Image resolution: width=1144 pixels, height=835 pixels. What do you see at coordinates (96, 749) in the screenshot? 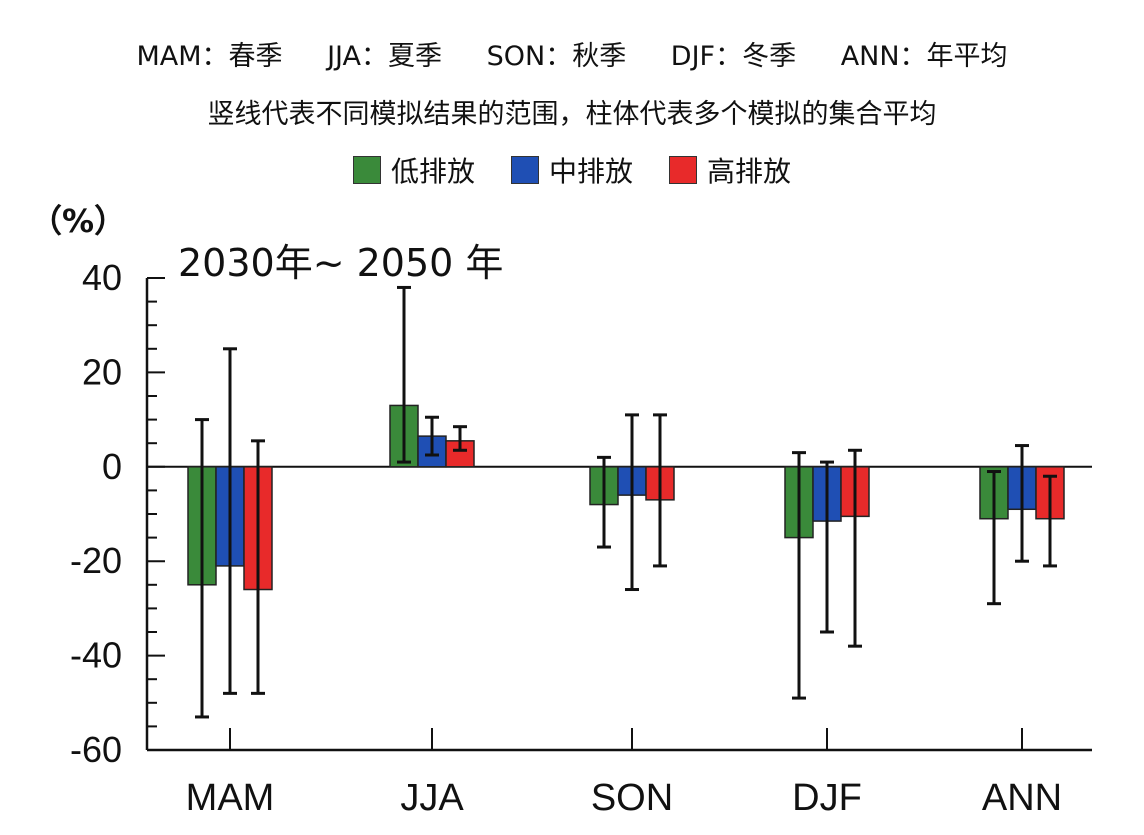
I see `y-tick-label: -60` at bounding box center [96, 749].